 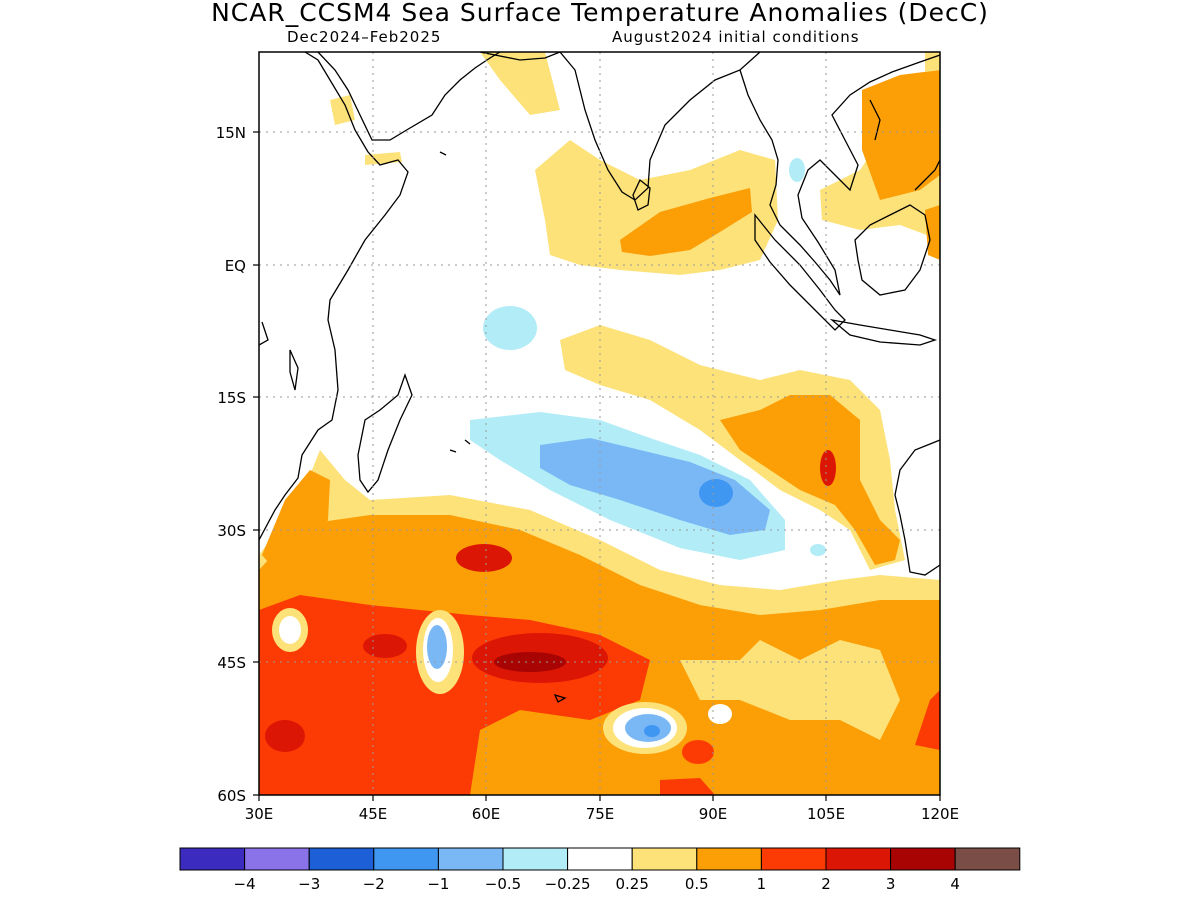 I want to click on colorbar-label: −1, so click(x=438, y=884).